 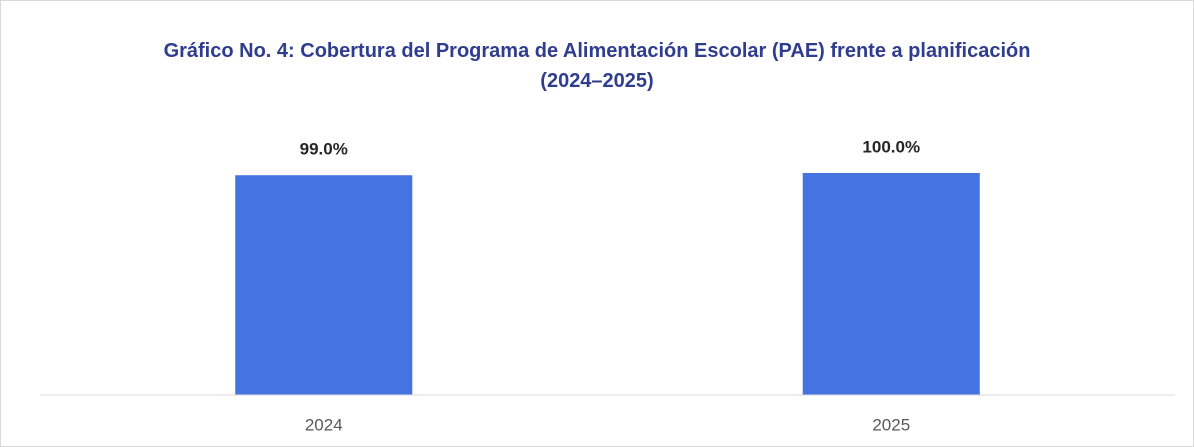 What do you see at coordinates (324, 424) in the screenshot?
I see `x-tick-label: 2024` at bounding box center [324, 424].